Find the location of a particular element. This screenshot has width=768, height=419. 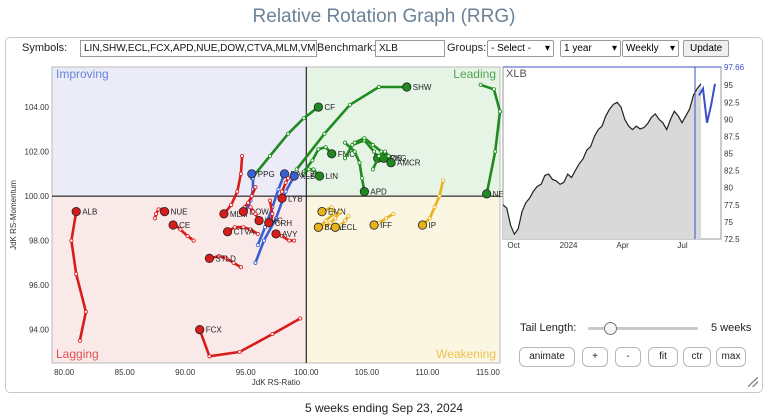

head-marker-ecl is located at coordinates (335, 227).